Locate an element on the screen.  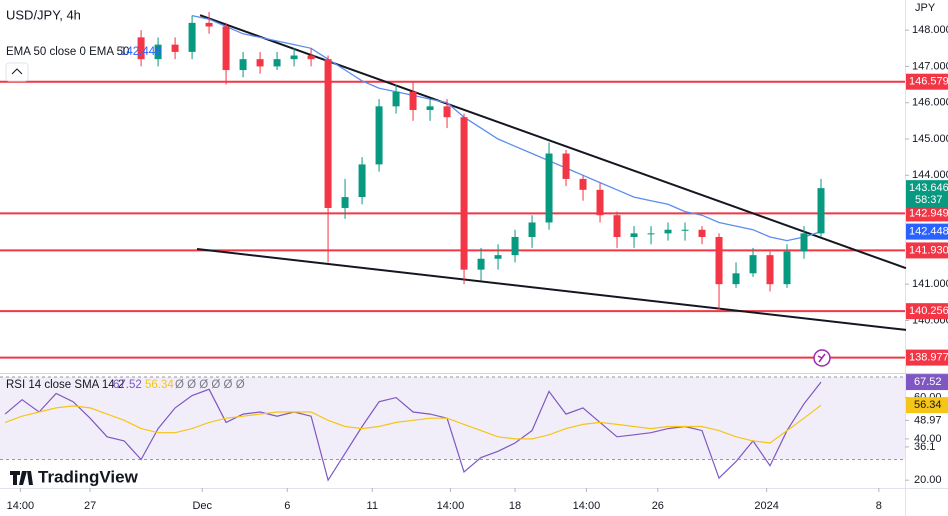
rsi-y-tick-label: 36.1 is located at coordinates (924, 447).